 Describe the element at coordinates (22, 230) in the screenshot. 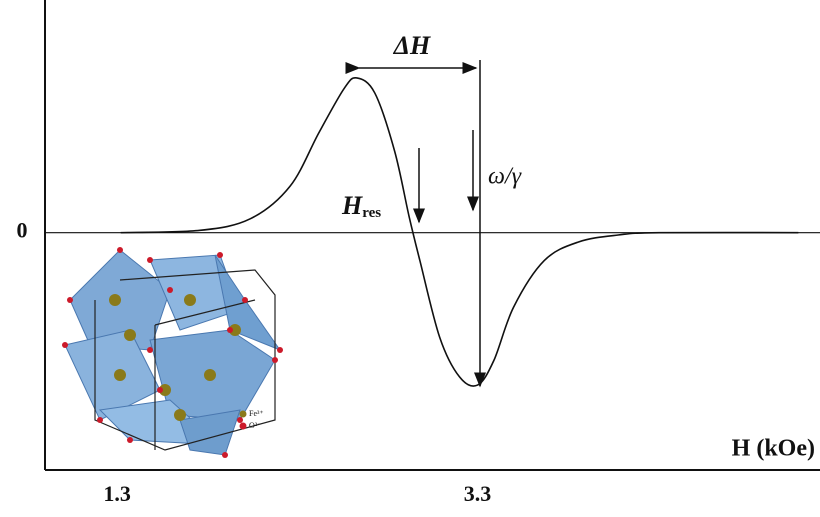

I see `y-tick-label: 0` at that location.